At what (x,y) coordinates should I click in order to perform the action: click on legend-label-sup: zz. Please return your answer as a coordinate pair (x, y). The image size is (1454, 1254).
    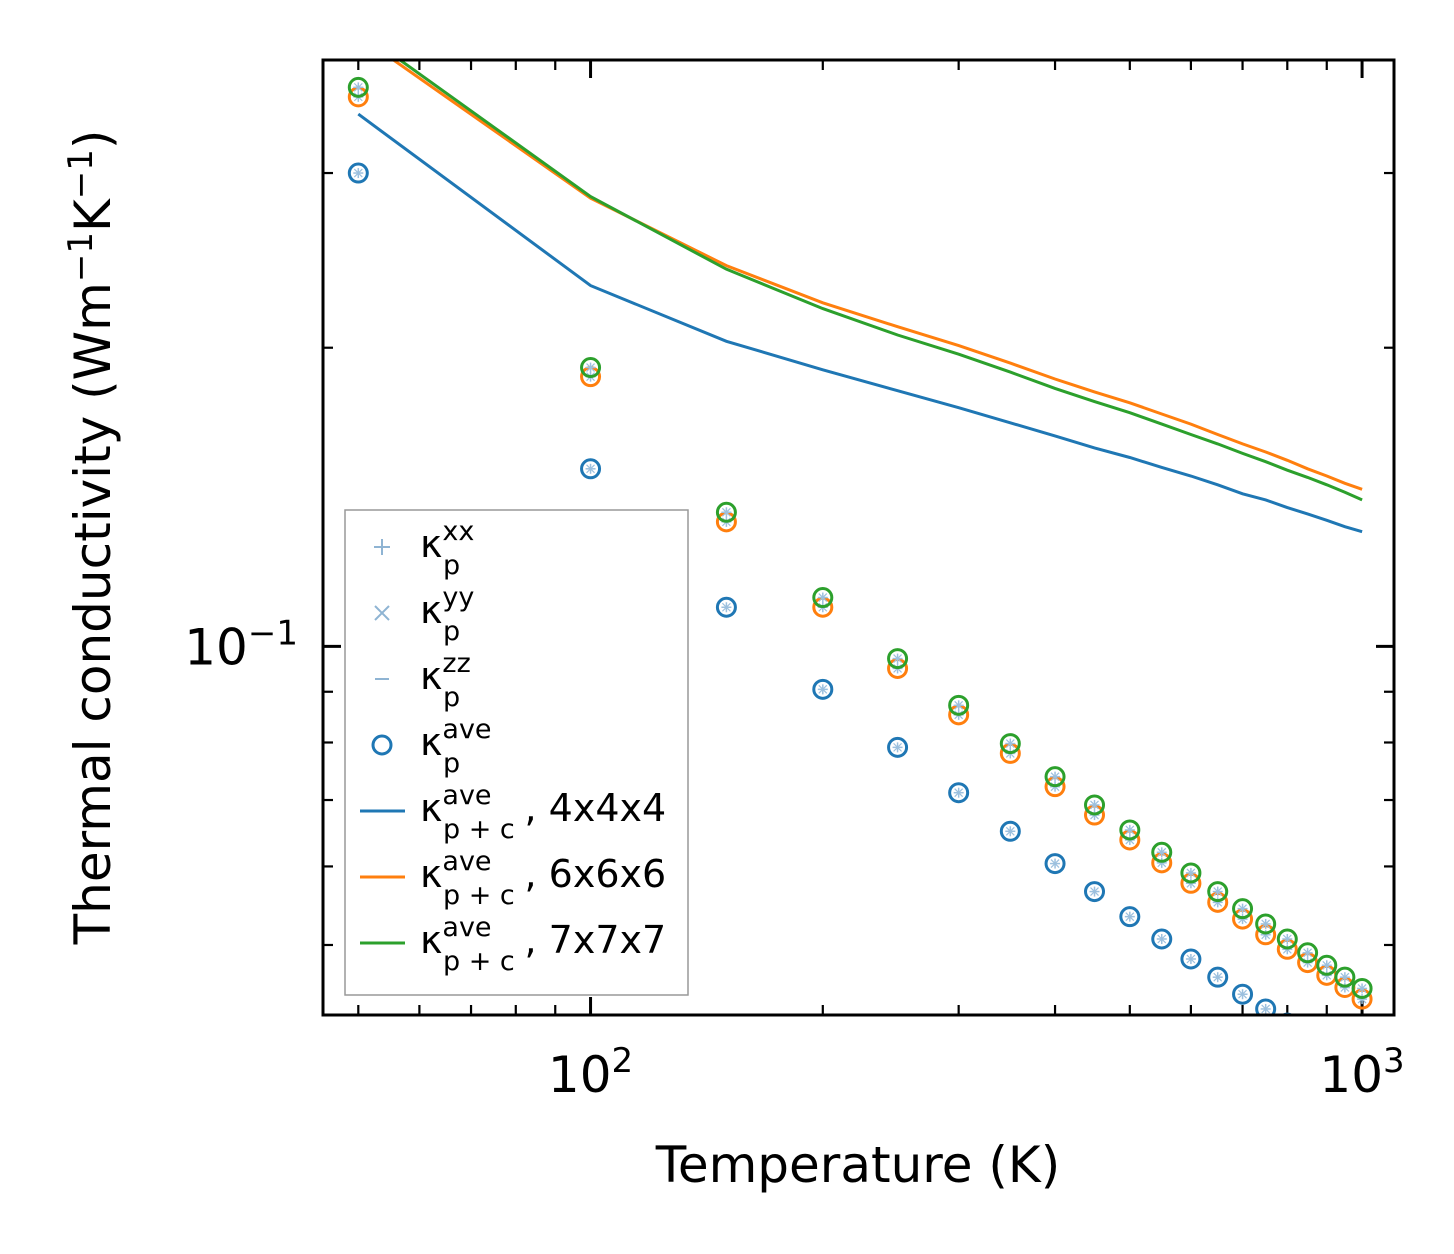
    Looking at the image, I should click on (456, 663).